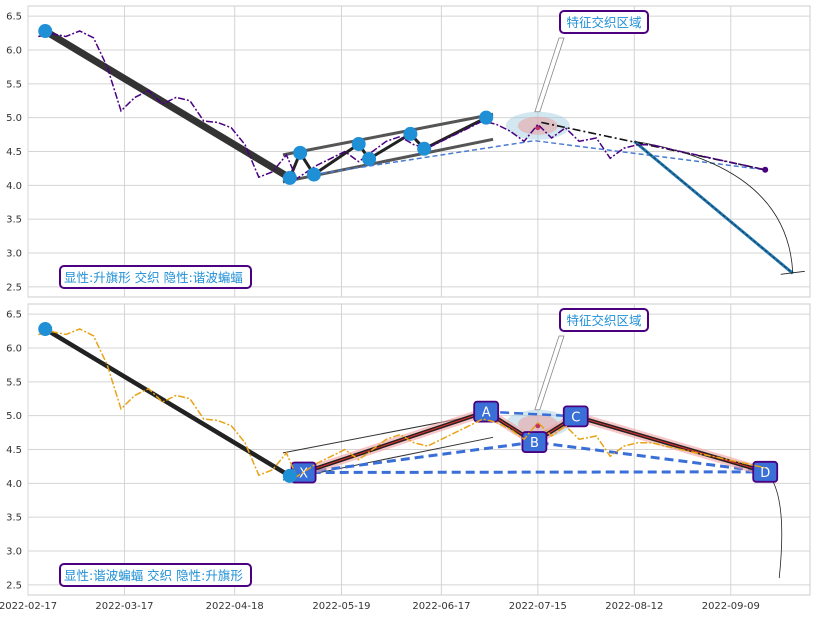 The width and height of the screenshot is (816, 621). Describe the element at coordinates (539, 157) in the screenshot. I see `hidden-pattern-line` at that location.